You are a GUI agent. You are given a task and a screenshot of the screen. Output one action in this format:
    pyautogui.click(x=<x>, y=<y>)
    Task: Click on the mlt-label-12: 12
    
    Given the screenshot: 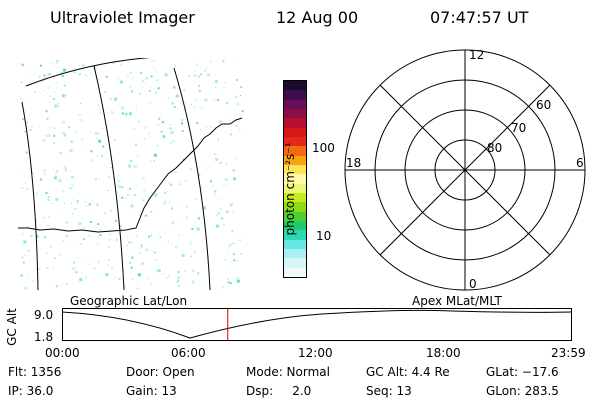 What is the action you would take?
    pyautogui.click(x=476, y=55)
    